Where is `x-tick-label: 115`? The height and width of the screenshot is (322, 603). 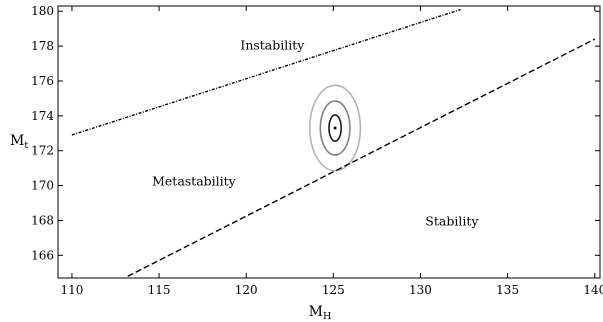
x-tick-label: 115 is located at coordinates (159, 290).